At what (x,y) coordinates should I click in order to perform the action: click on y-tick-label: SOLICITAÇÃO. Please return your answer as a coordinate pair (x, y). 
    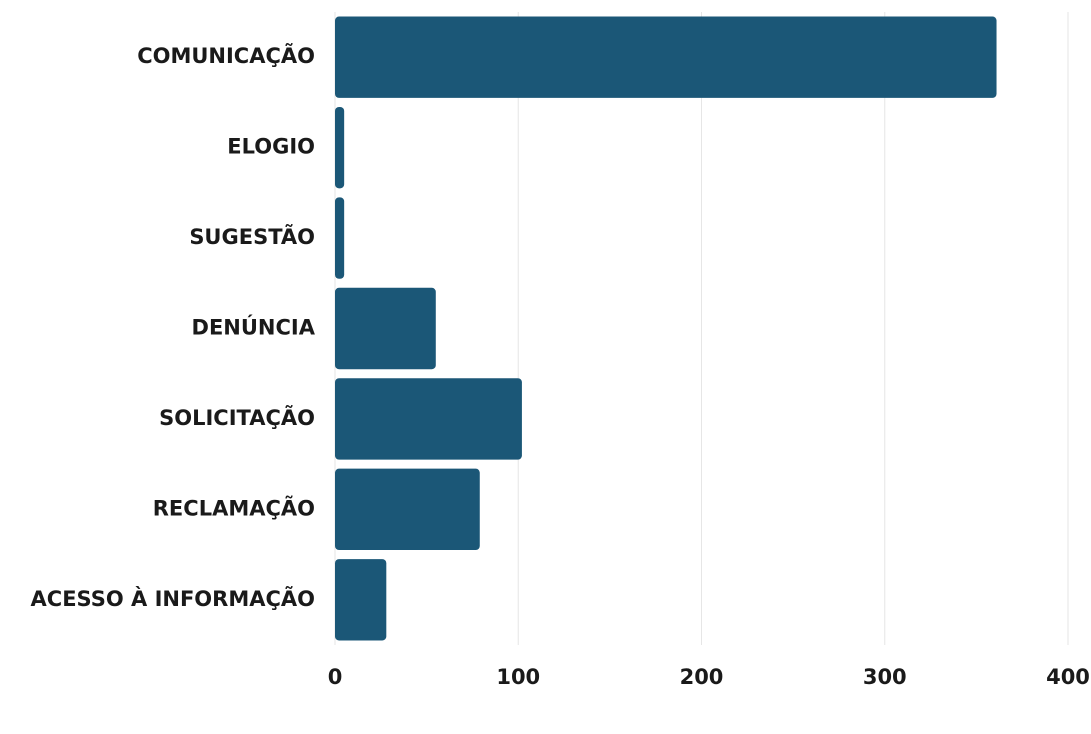
    Looking at the image, I should click on (237, 417).